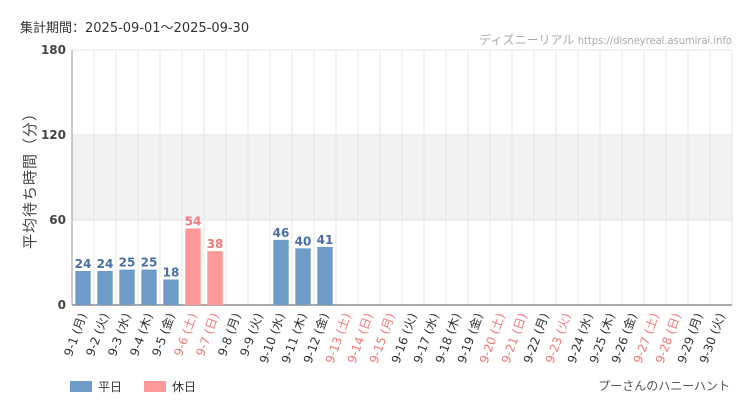 Image resolution: width=750 pixels, height=410 pixels. I want to click on legend-item-weekday: 平日, so click(96, 386).